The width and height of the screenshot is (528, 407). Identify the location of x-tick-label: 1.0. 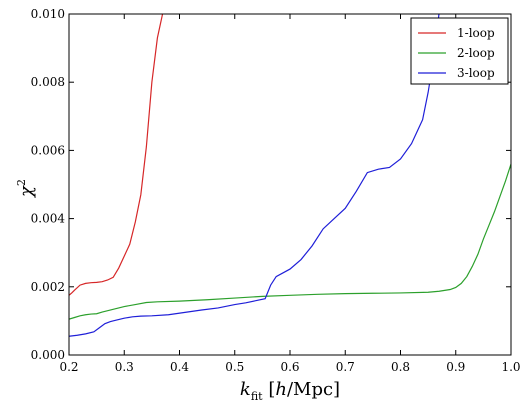
(510, 367).